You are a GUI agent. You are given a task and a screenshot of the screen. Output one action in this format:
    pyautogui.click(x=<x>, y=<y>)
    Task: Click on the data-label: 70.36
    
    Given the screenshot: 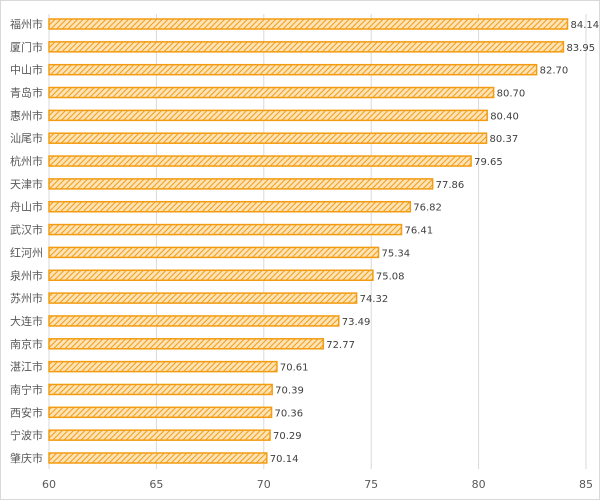 What is the action you would take?
    pyautogui.click(x=289, y=413)
    